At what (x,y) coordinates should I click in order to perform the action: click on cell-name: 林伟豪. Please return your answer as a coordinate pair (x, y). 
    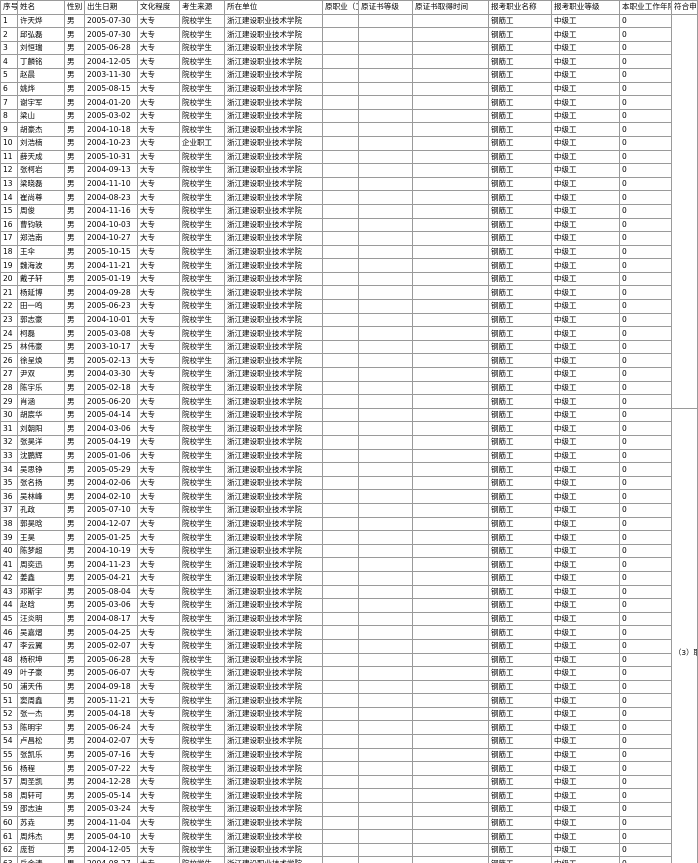
    Looking at the image, I should click on (41, 347).